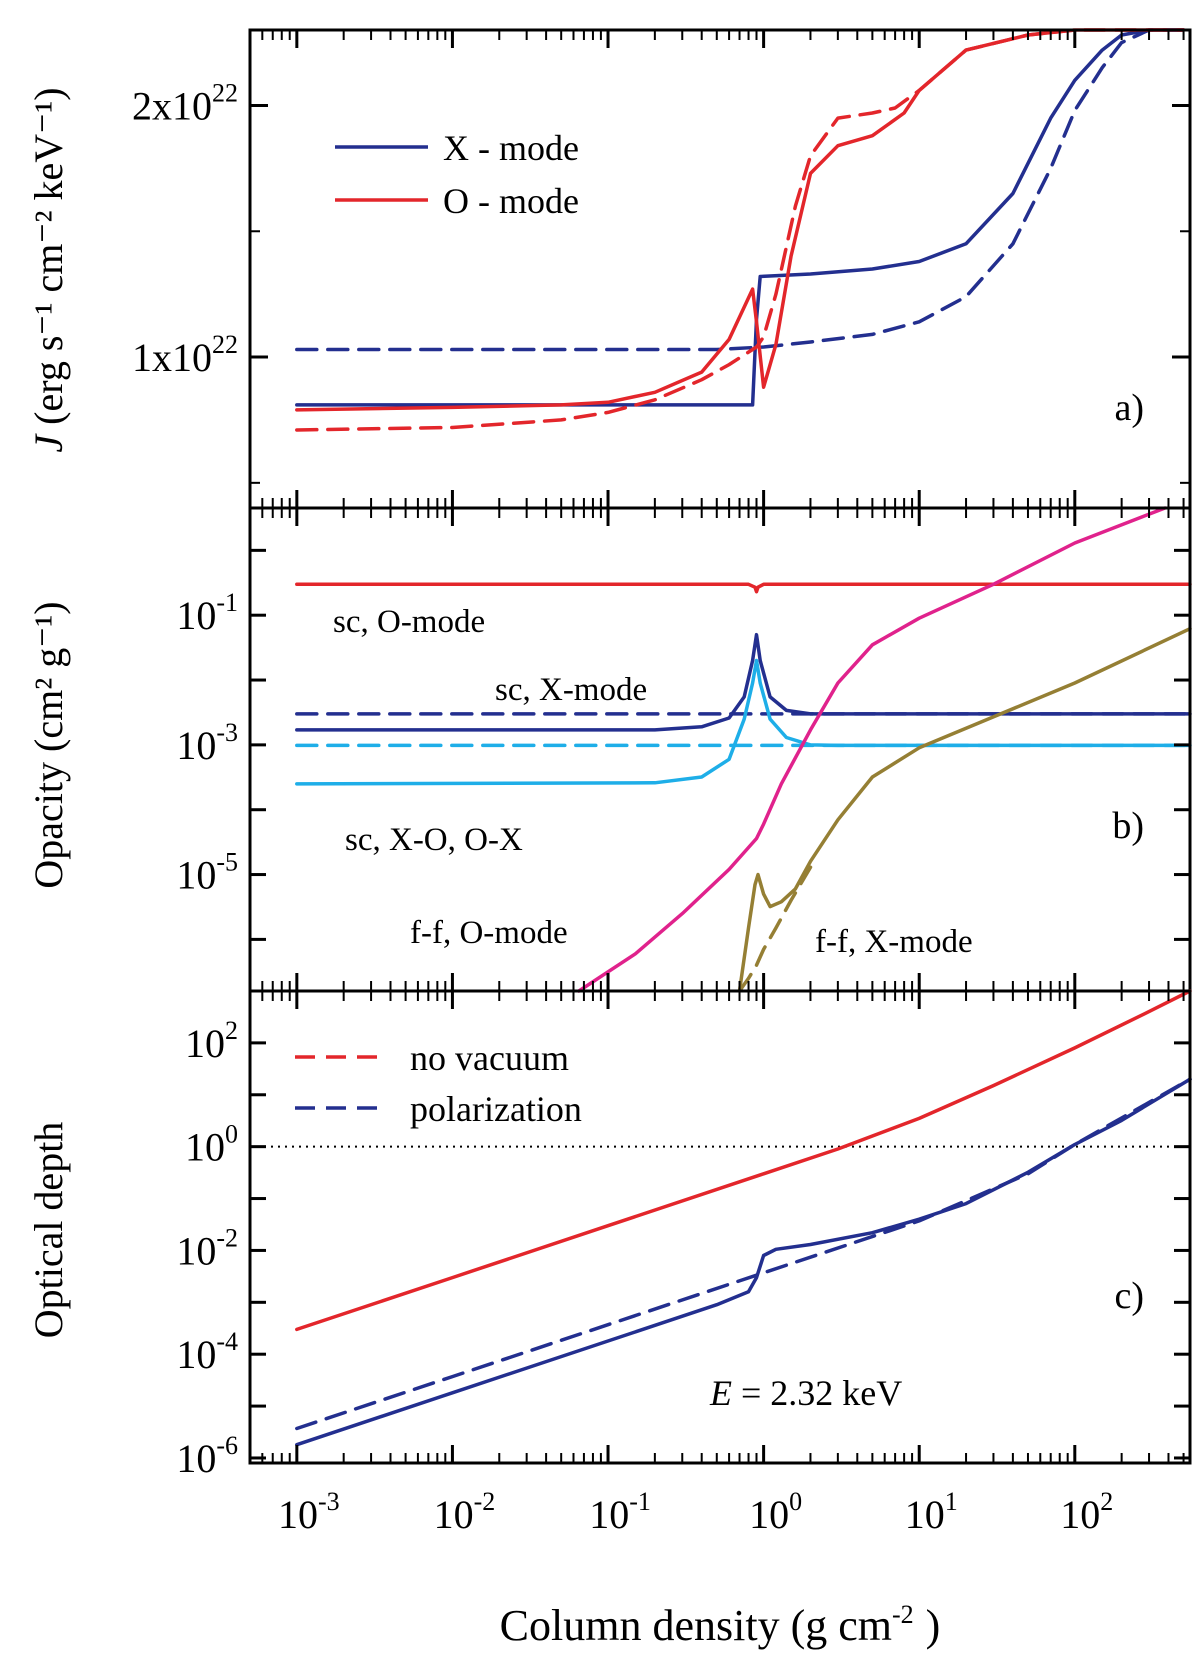 The width and height of the screenshot is (1200, 1668). I want to click on panel-a-label: a), so click(1129, 408).